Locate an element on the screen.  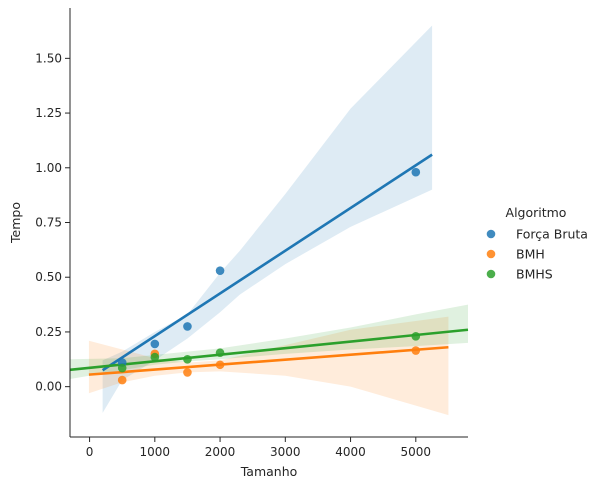
y-tick-label-2: 0.50 is located at coordinates (48, 277).